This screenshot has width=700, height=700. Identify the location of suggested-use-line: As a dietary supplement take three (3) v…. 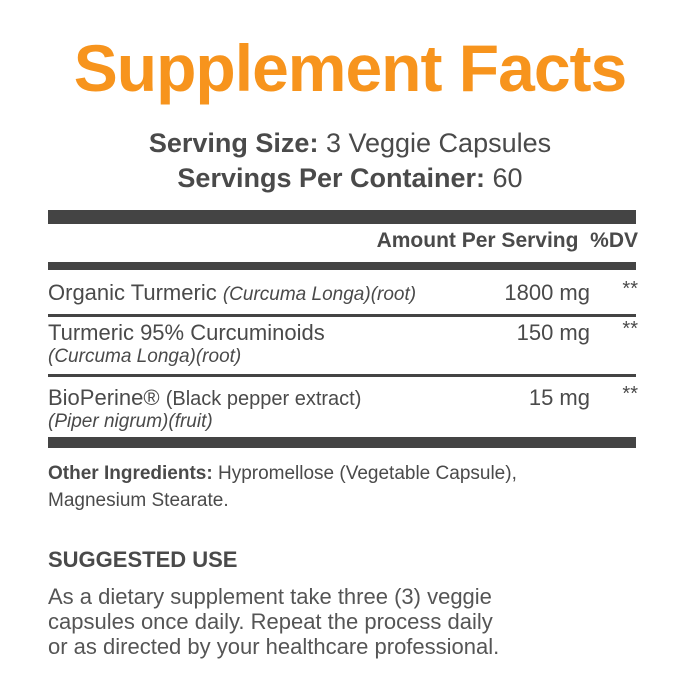
(270, 596).